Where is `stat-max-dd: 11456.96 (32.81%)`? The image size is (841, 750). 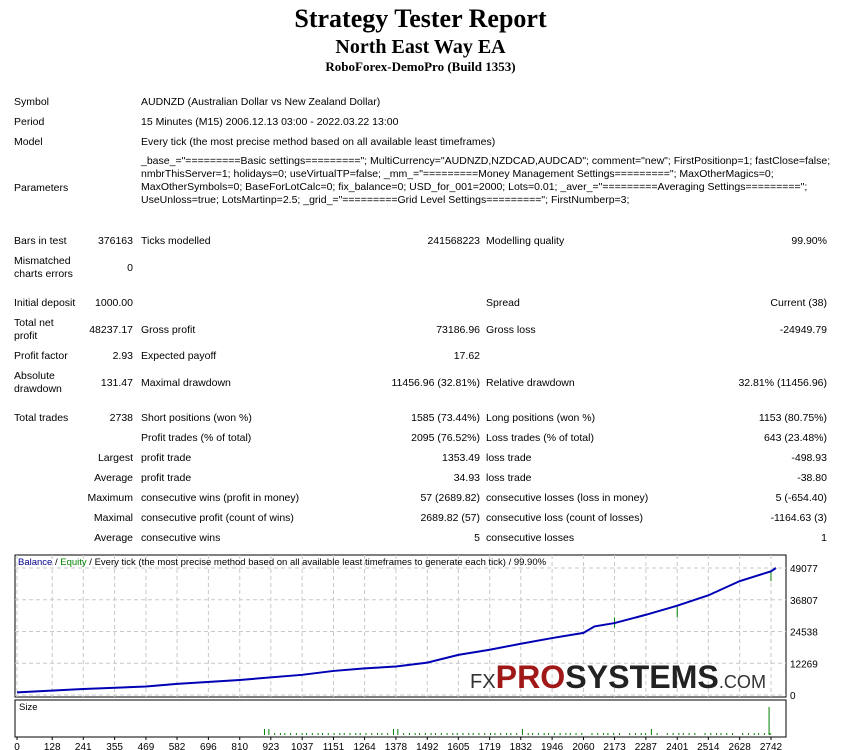 stat-max-dd: 11456.96 (32.81%) is located at coordinates (435, 383).